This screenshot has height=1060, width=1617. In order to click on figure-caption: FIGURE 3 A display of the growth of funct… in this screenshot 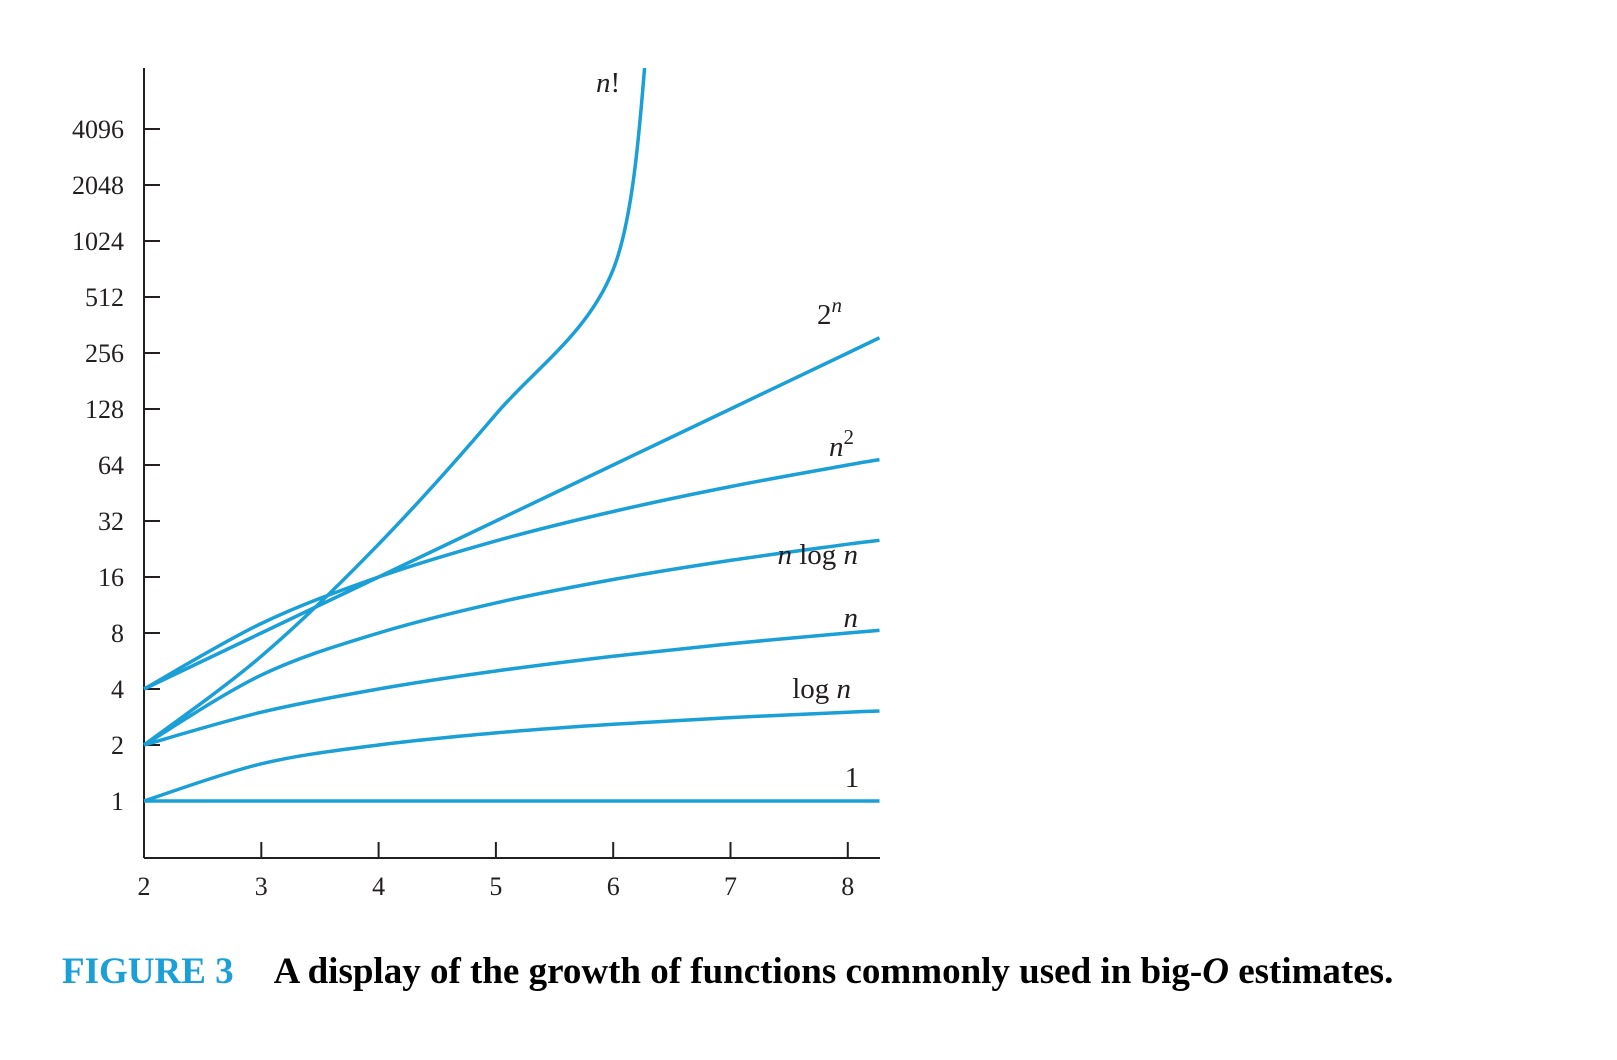, I will do `click(727, 971)`.